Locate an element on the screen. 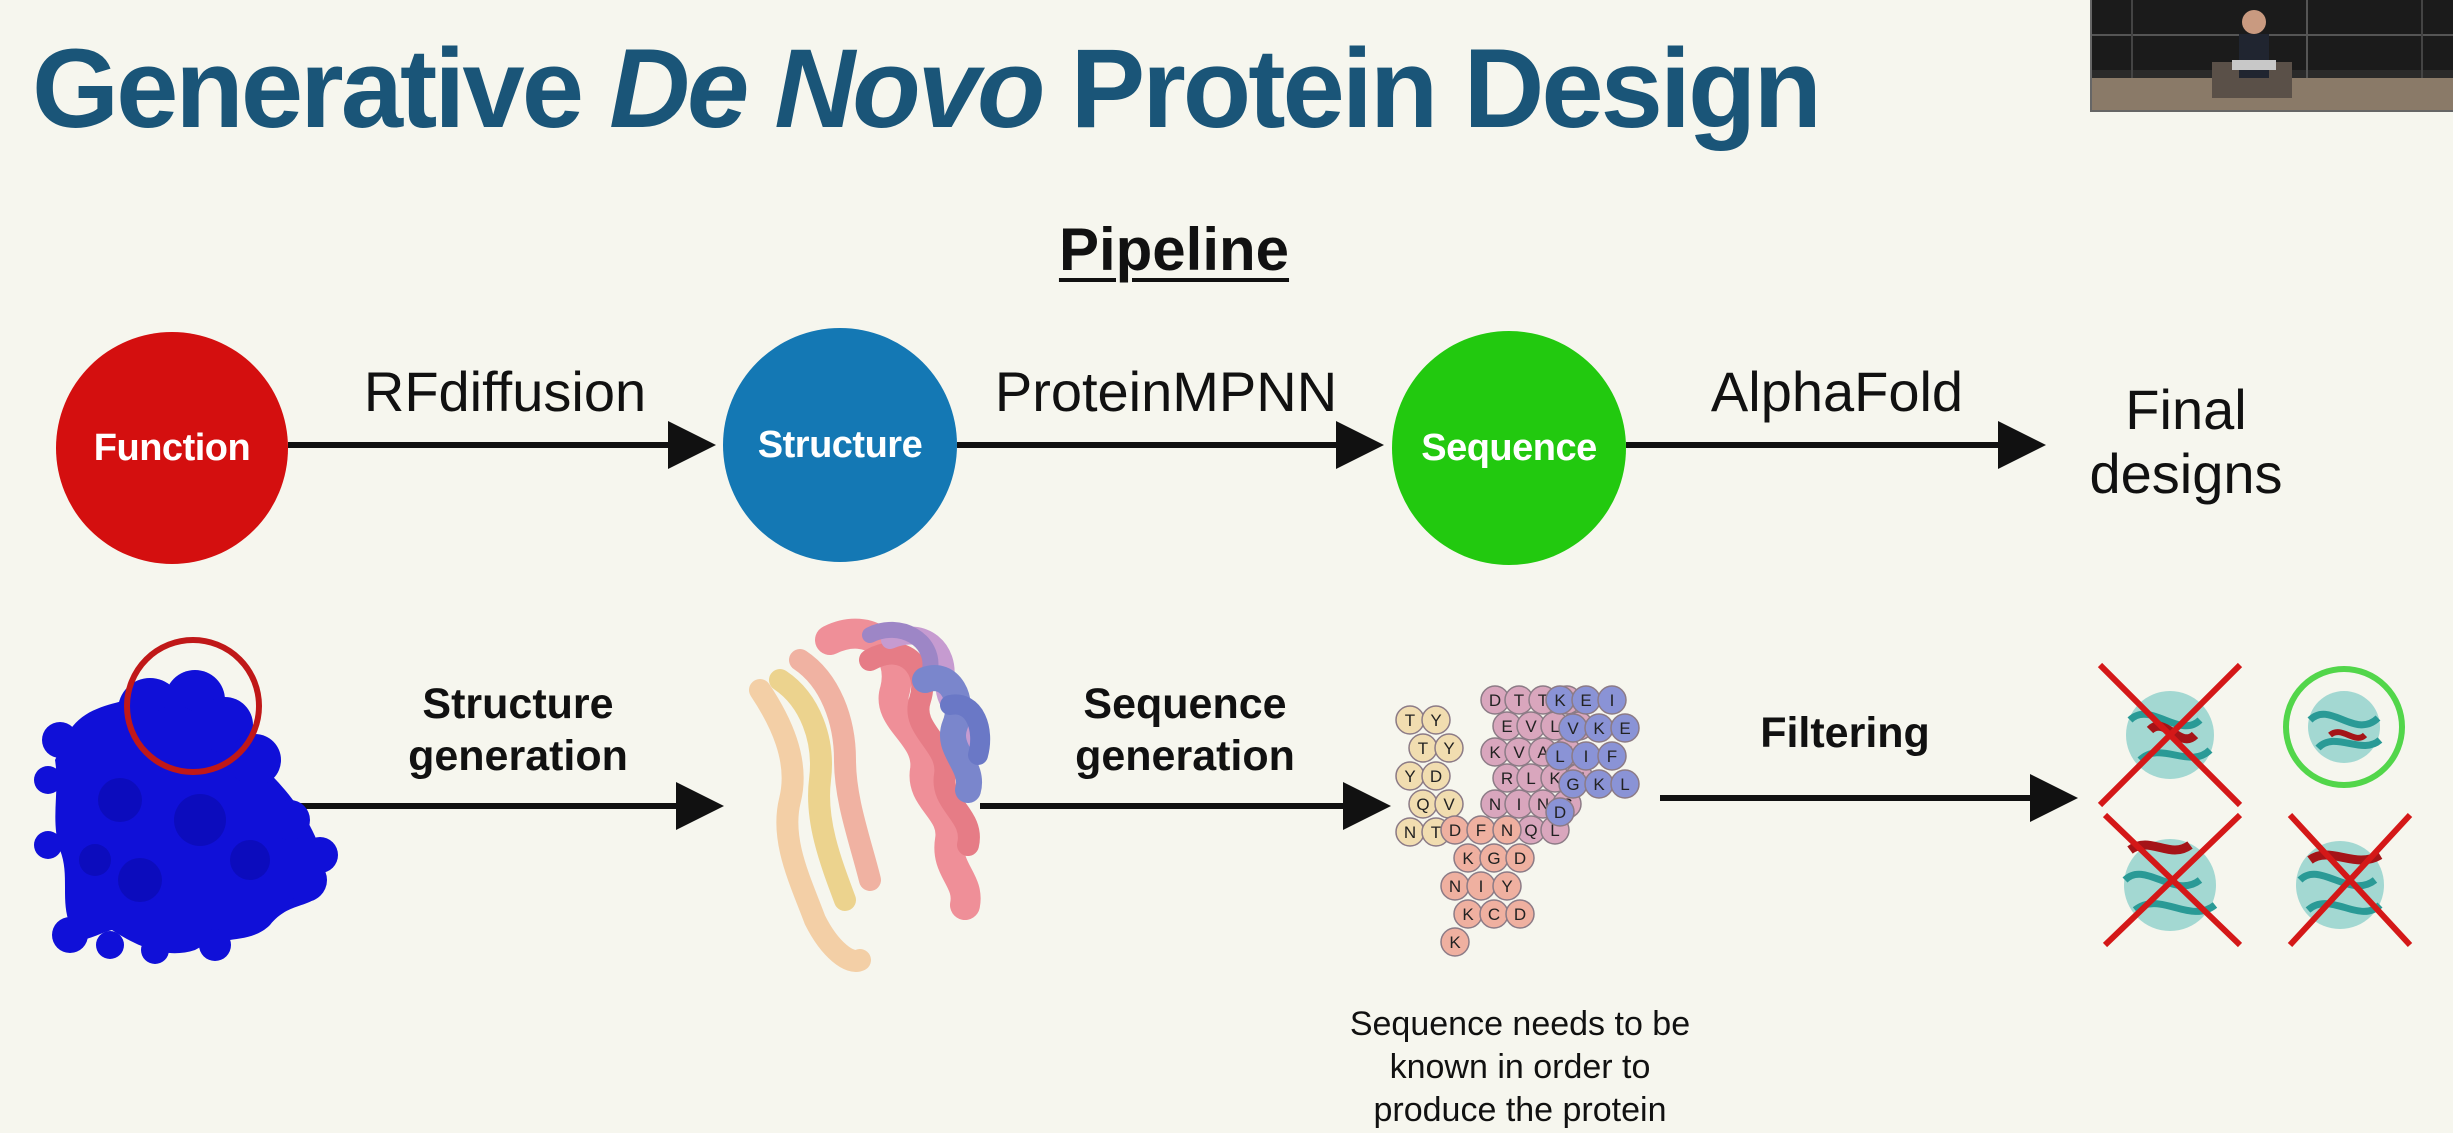 The width and height of the screenshot is (2453, 1133). sequence-label: Sequence is located at coordinates (1509, 447).